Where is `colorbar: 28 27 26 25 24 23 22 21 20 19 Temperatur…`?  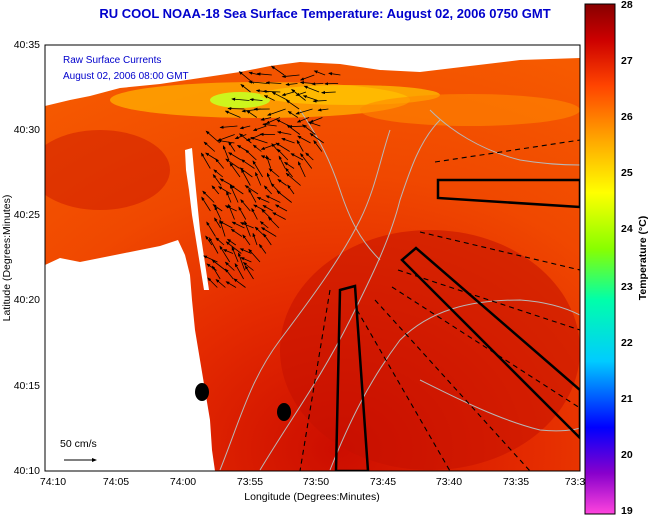 colorbar: 28 27 26 25 24 23 22 21 20 19 Temperatur… is located at coordinates (616, 258).